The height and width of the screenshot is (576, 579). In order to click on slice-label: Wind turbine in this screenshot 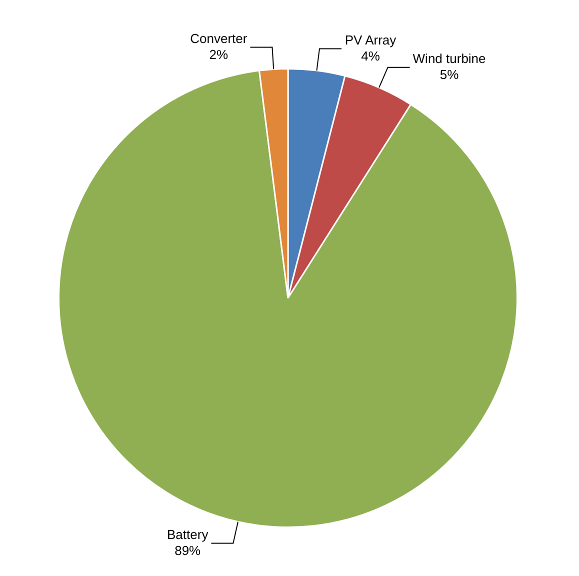, I will do `click(449, 58)`.